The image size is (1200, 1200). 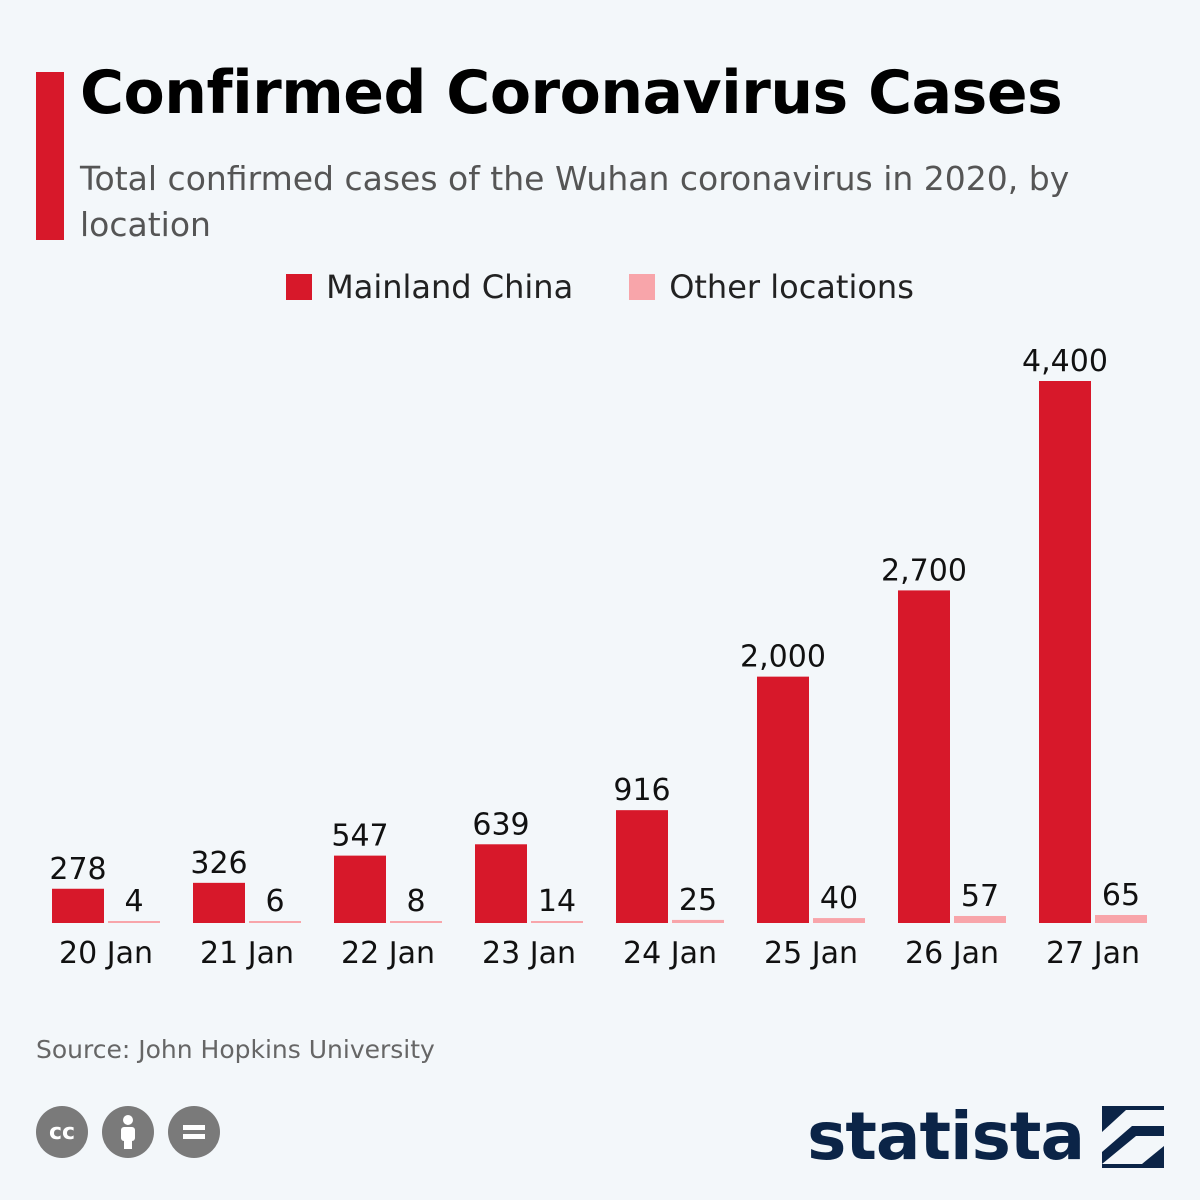 What do you see at coordinates (946, 1136) in the screenshot?
I see `brand-name: statista` at bounding box center [946, 1136].